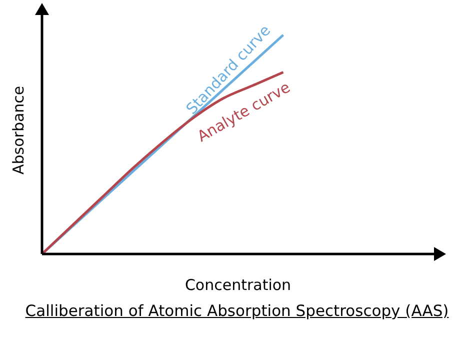 The height and width of the screenshot is (338, 474). I want to click on x-axis-title: Concentration, so click(238, 285).